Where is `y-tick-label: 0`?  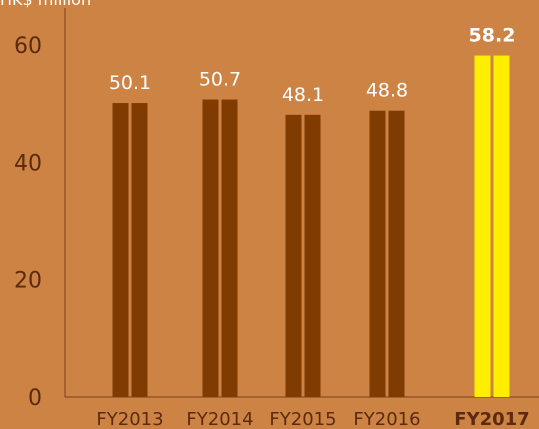 y-tick-label: 0 is located at coordinates (35, 398).